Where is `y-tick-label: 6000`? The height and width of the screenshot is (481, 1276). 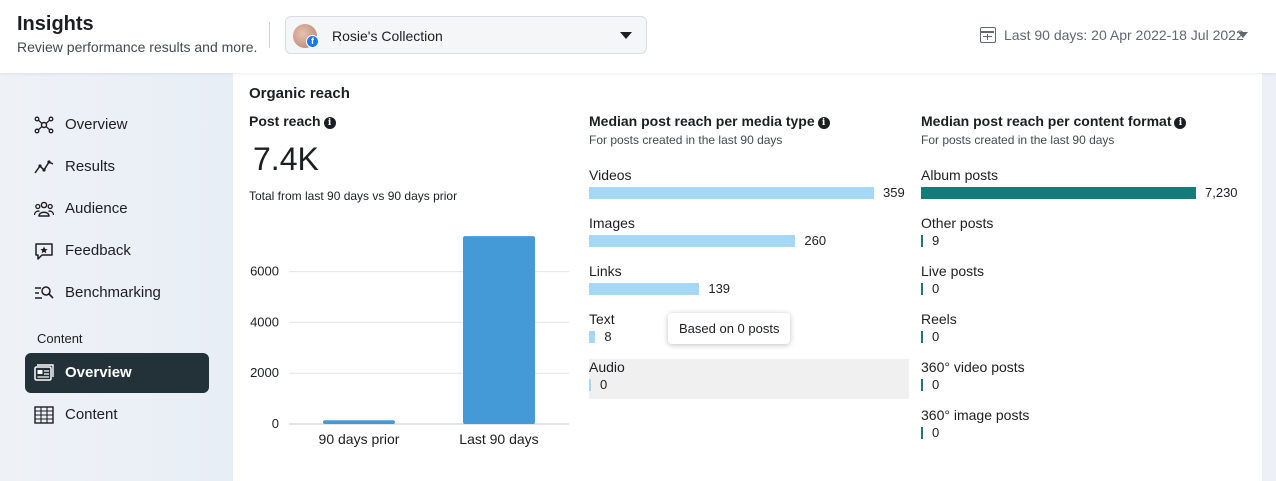
y-tick-label: 6000 is located at coordinates (264, 271).